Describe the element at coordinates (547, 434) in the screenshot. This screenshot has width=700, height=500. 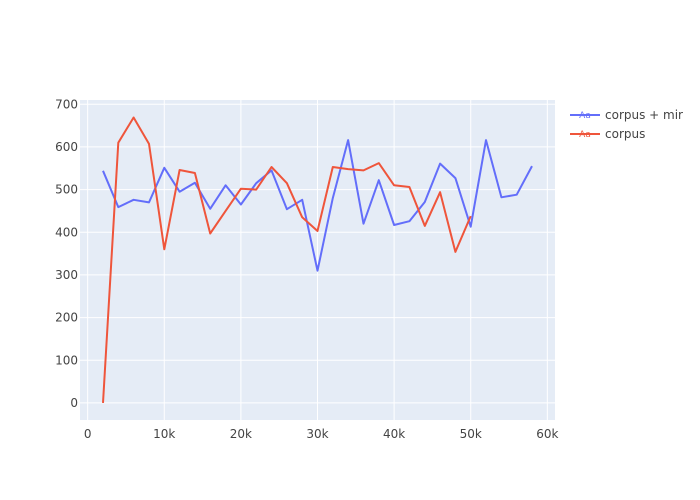
I see `x-tick-label: 60k` at that location.